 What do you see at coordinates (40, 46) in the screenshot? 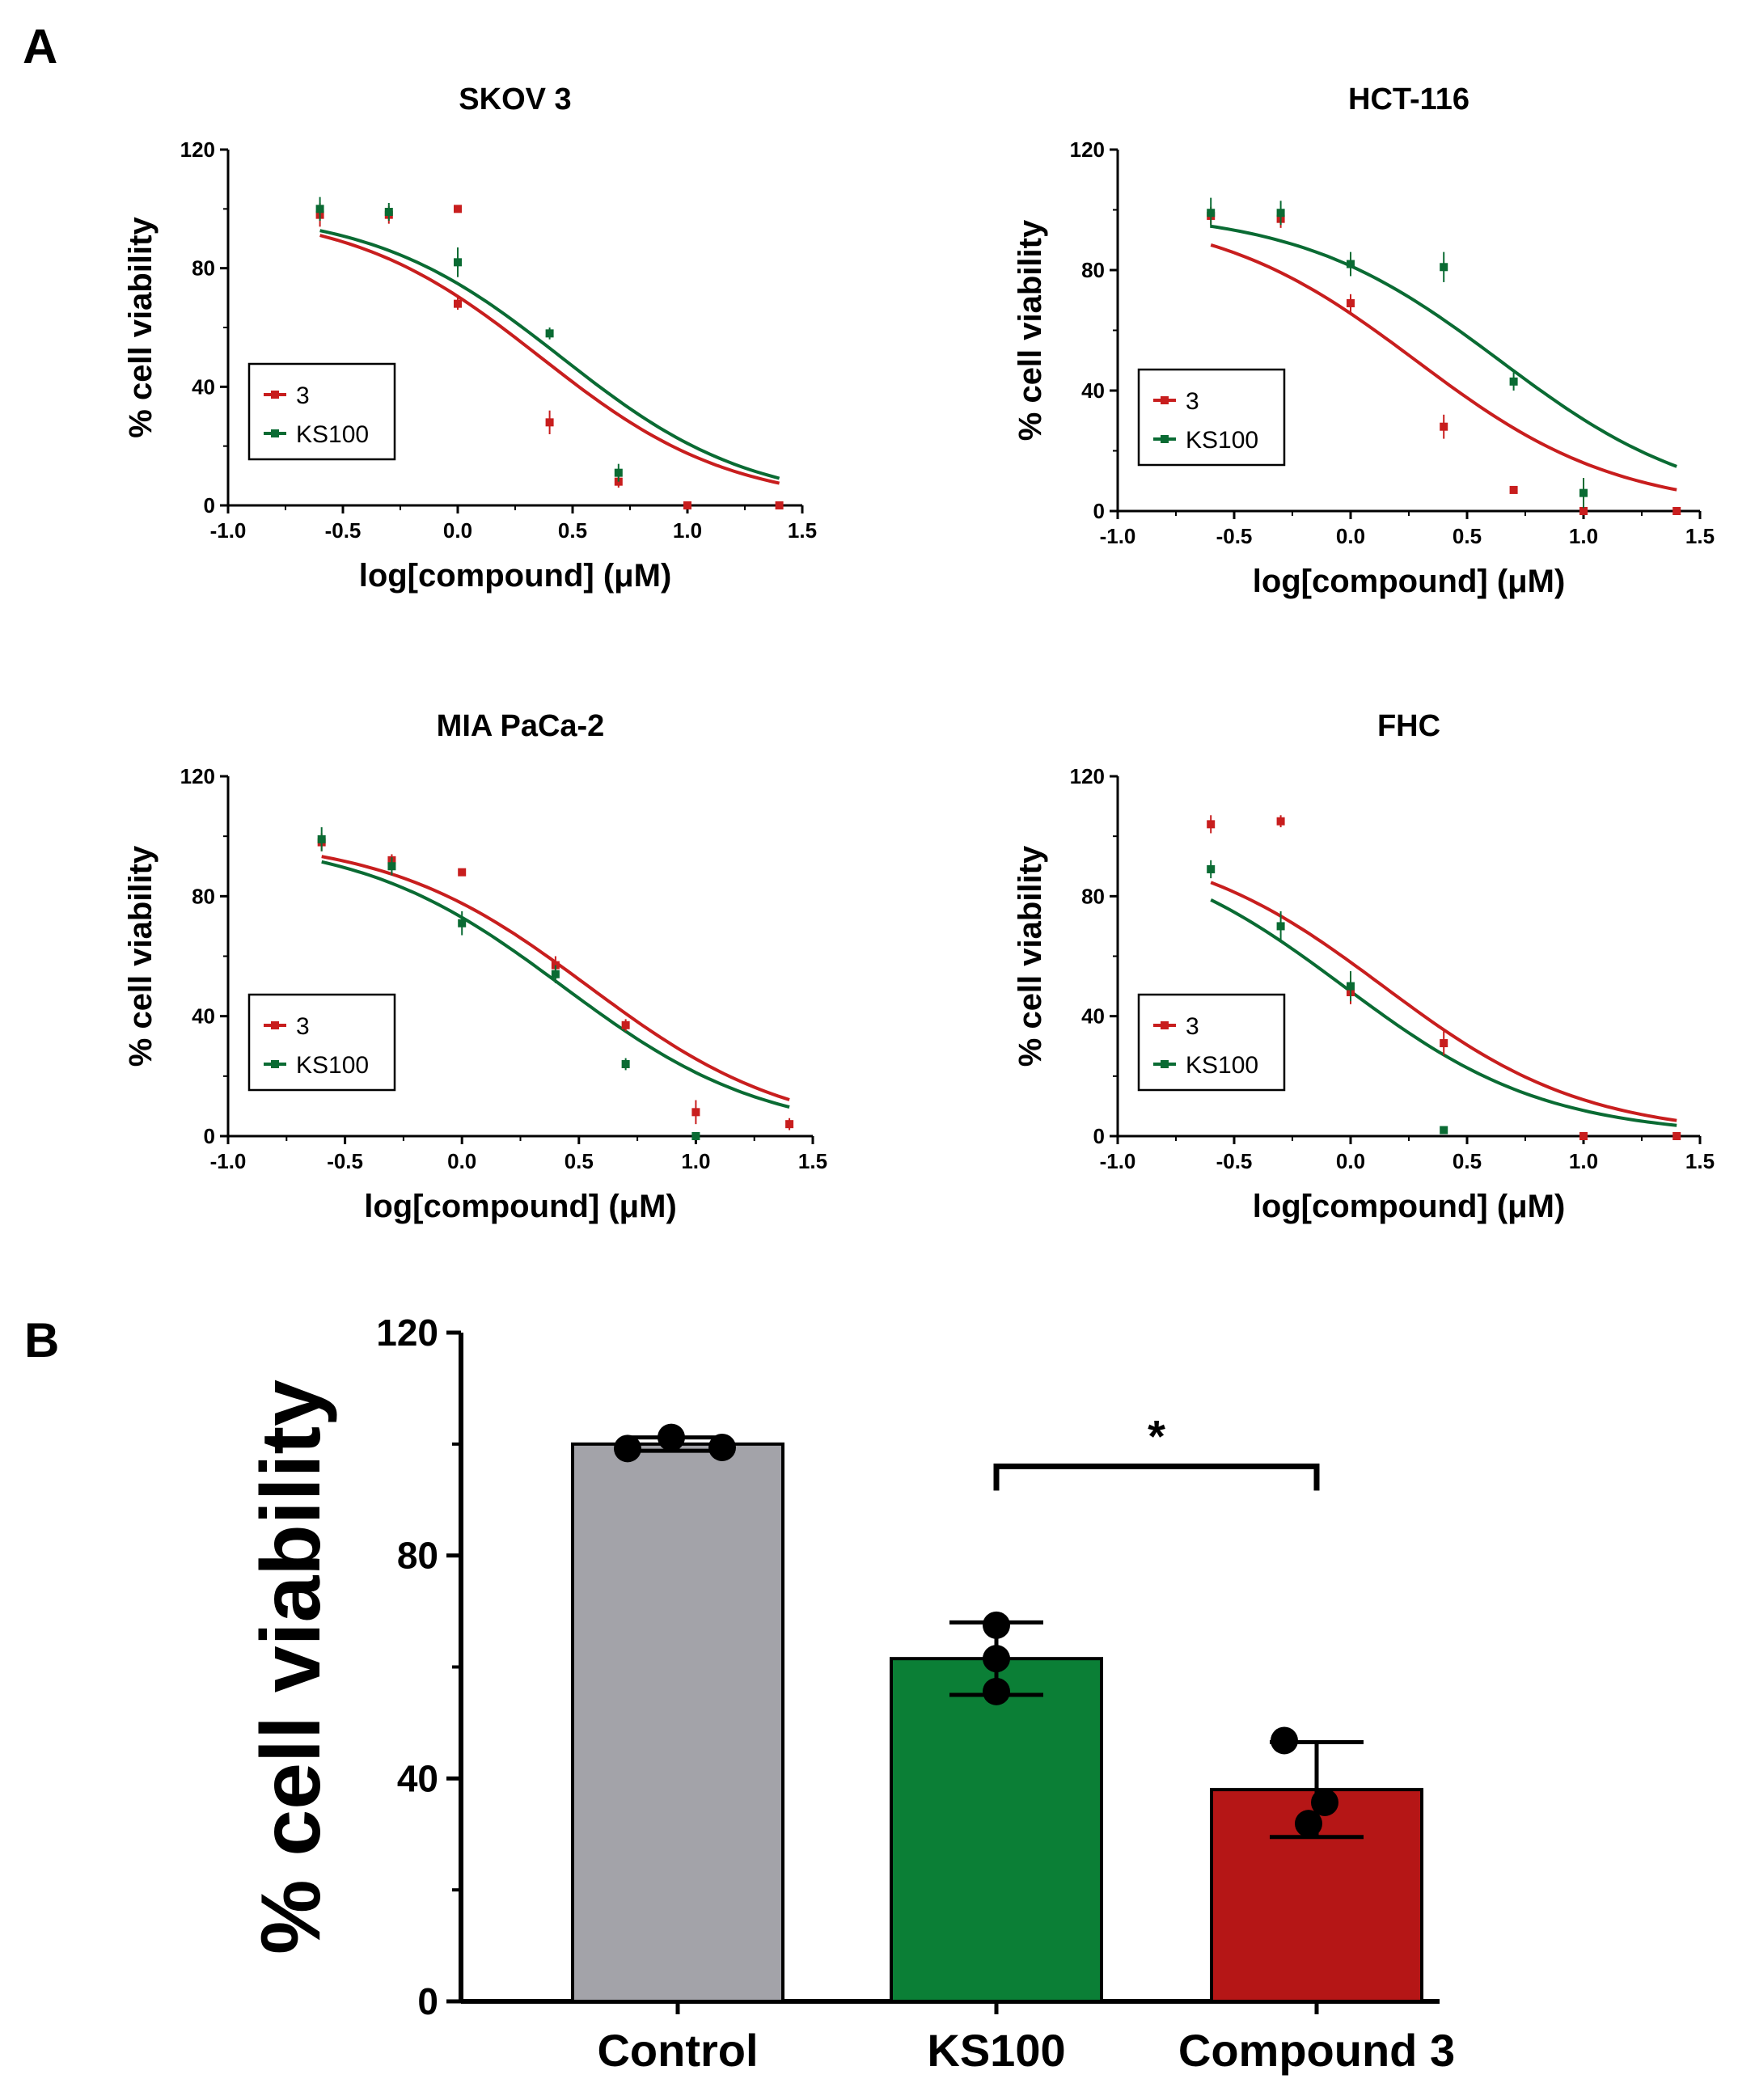
I see `panel-a-label: A` at bounding box center [40, 46].